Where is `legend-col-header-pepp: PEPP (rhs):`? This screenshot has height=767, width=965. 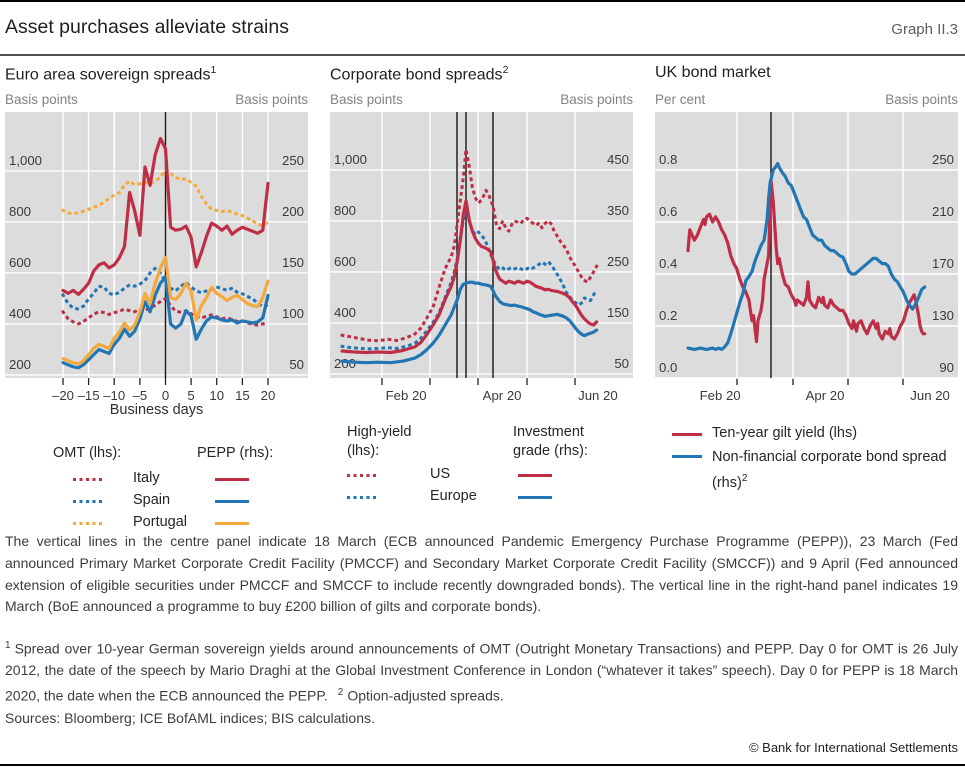 legend-col-header-pepp: PEPP (rhs): is located at coordinates (235, 453).